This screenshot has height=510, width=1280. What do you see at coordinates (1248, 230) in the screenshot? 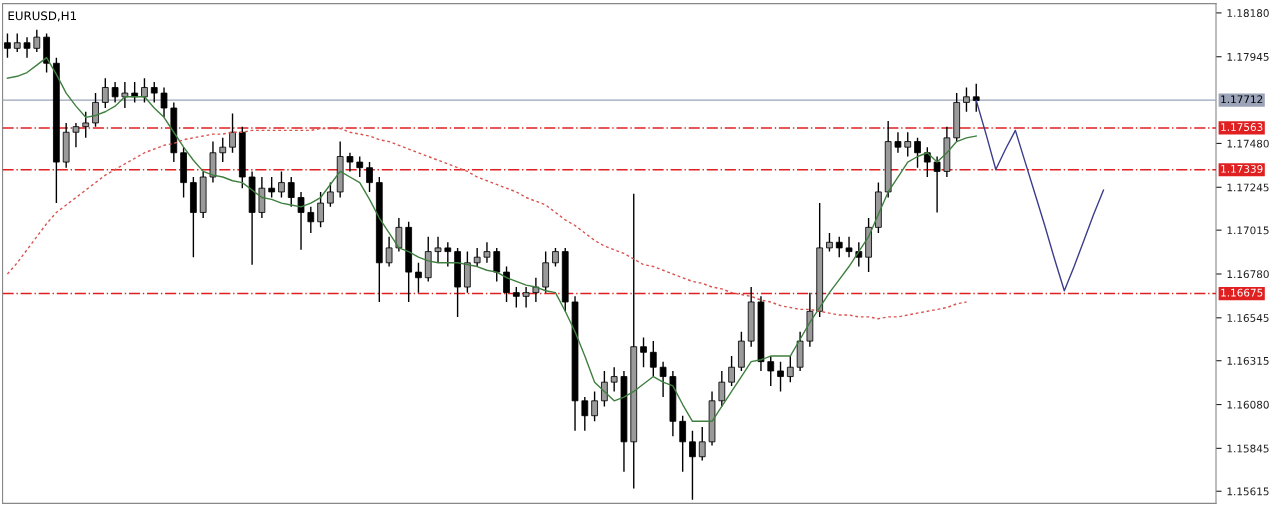
I see `y-tick-label: 1.17015` at bounding box center [1248, 230].